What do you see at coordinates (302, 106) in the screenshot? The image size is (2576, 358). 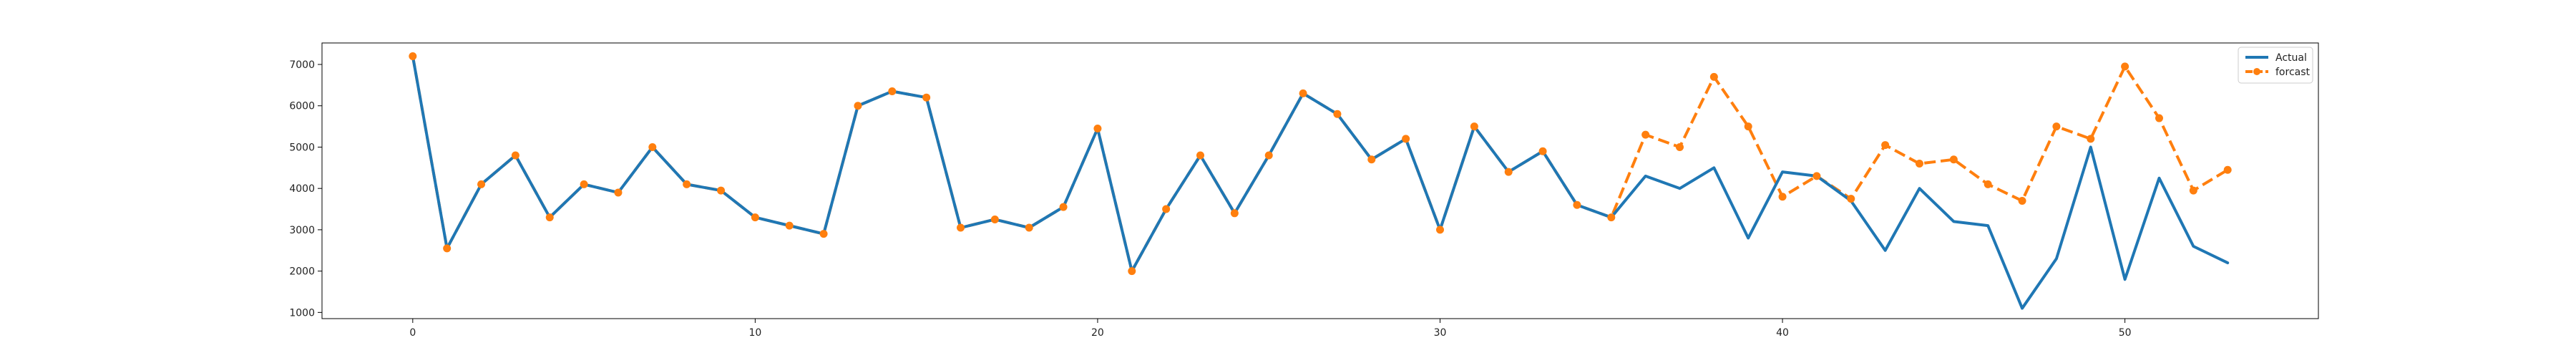 I see `y-tick-label: 6000` at bounding box center [302, 106].